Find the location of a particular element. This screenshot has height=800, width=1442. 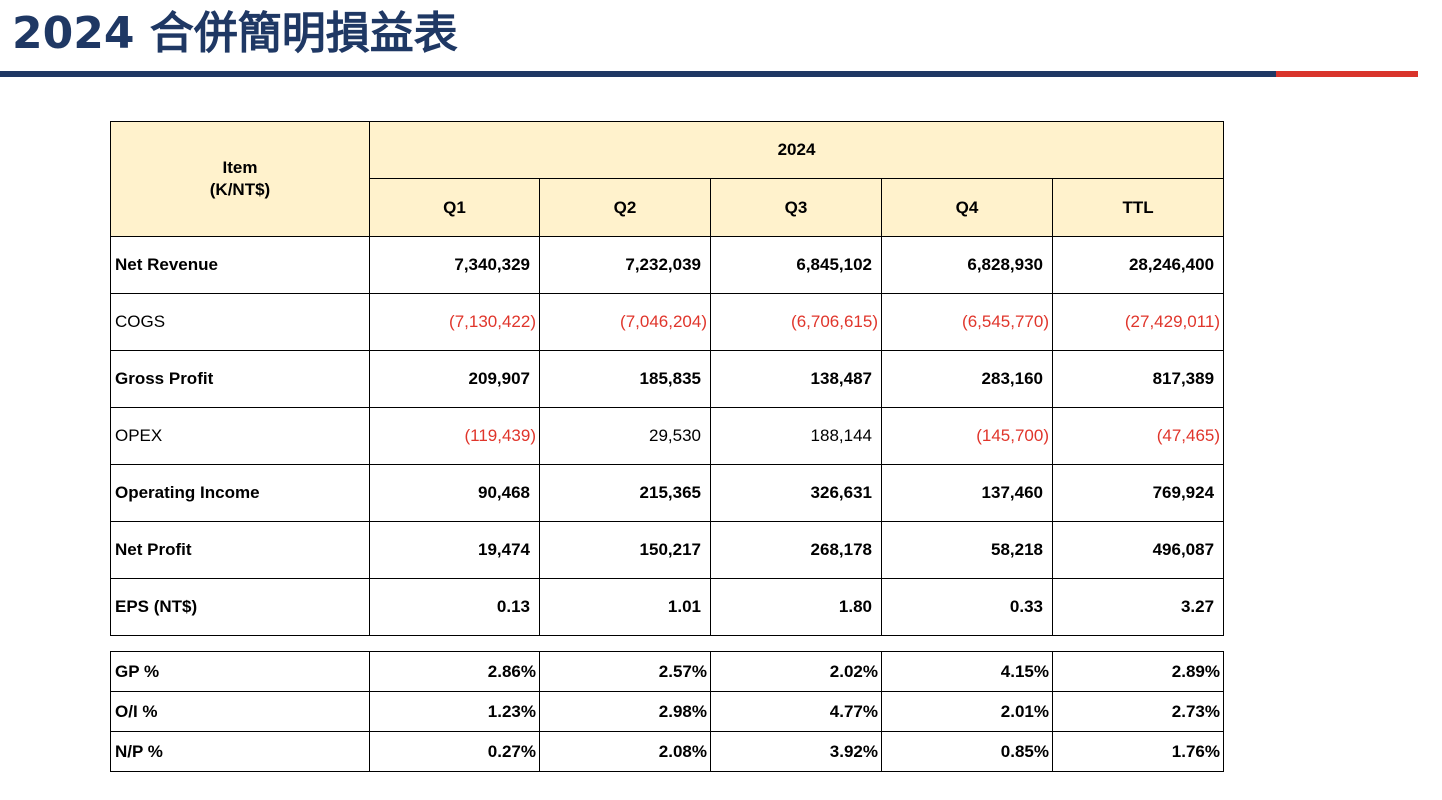

cell-opex-q4: (145,700) is located at coordinates (967, 436).